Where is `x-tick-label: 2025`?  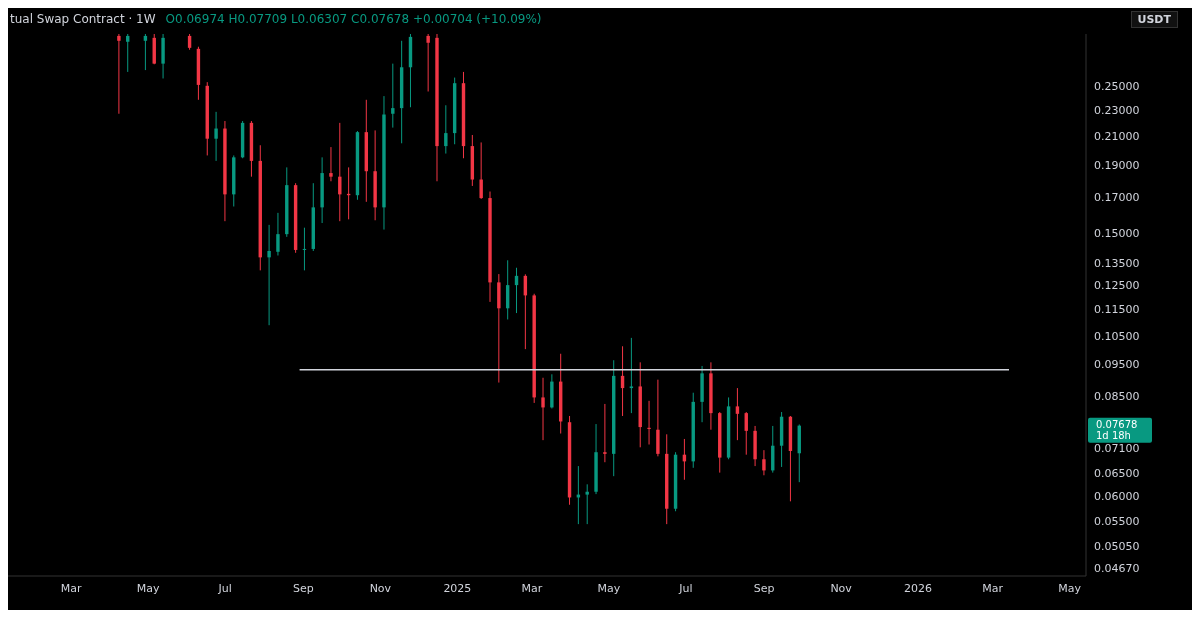
x-tick-label: 2025 is located at coordinates (457, 588).